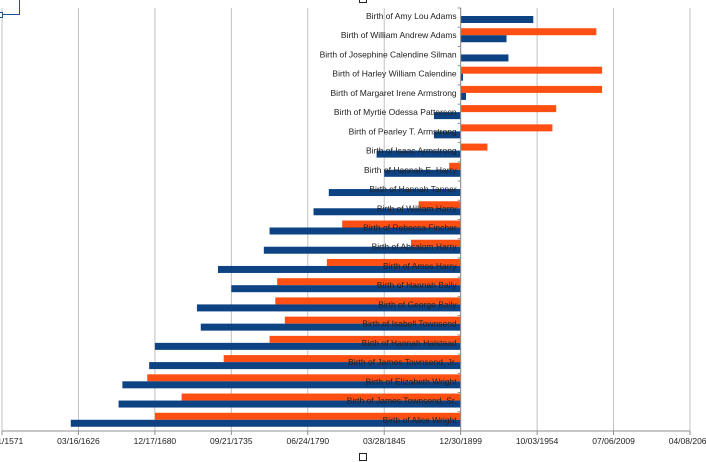 This screenshot has height=462, width=706. Describe the element at coordinates (394, 74) in the screenshot. I see `category-label: Birth of Harley William Calendine` at that location.